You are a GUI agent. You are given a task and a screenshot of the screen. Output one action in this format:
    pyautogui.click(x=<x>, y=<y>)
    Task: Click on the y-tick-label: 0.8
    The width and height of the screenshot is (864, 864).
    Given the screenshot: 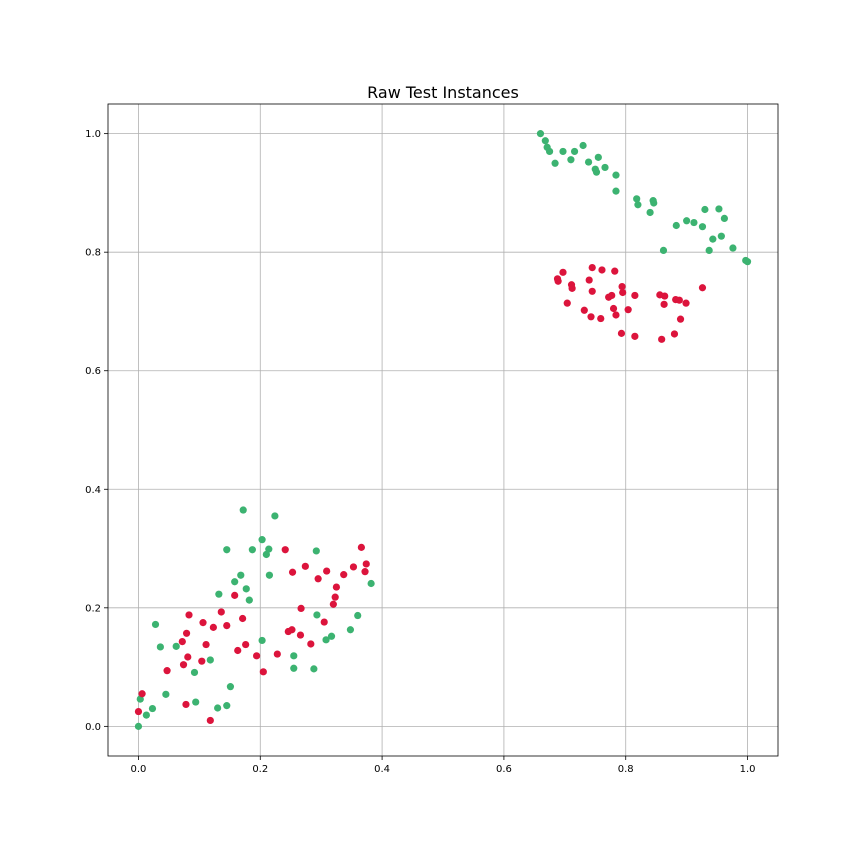 What is the action you would take?
    pyautogui.click(x=93, y=253)
    